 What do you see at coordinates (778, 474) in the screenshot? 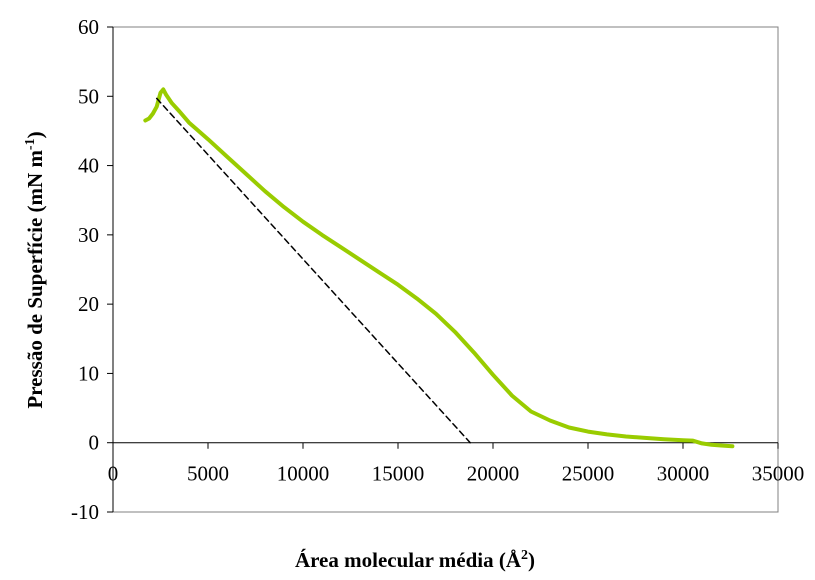
I see `x-tick-label: 35000` at bounding box center [778, 474].